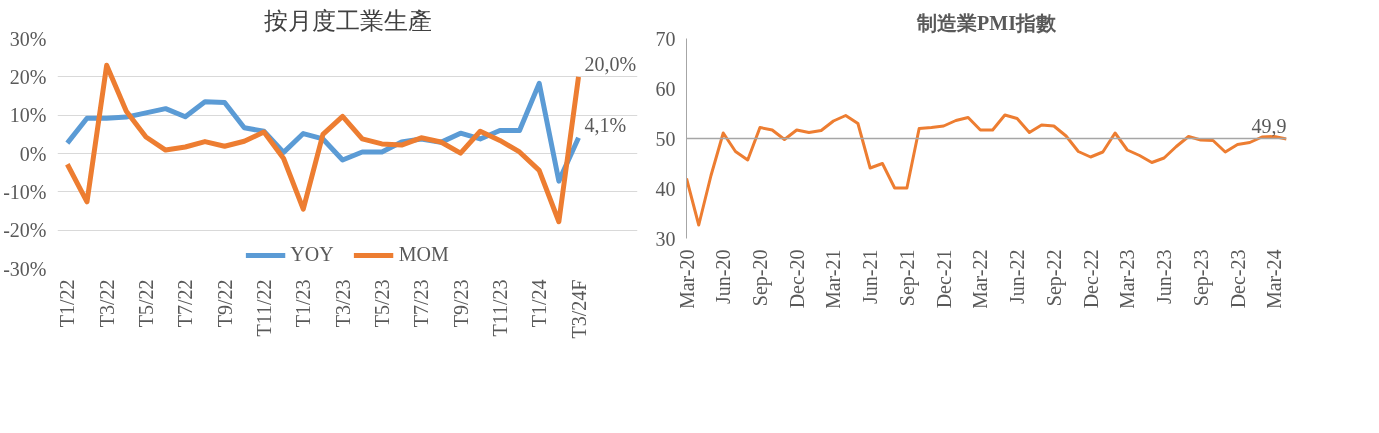 The width and height of the screenshot is (1379, 433). Describe the element at coordinates (605, 124) in the screenshot. I see `data-label: 4,1%` at that location.